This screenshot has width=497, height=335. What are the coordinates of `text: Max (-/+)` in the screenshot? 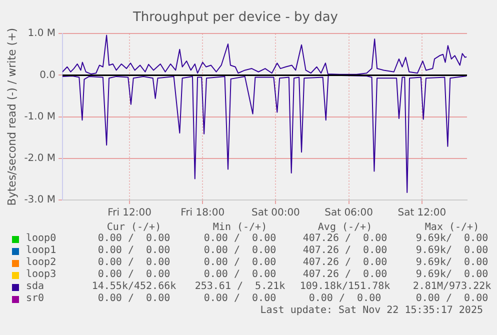 It's located at (452, 227).